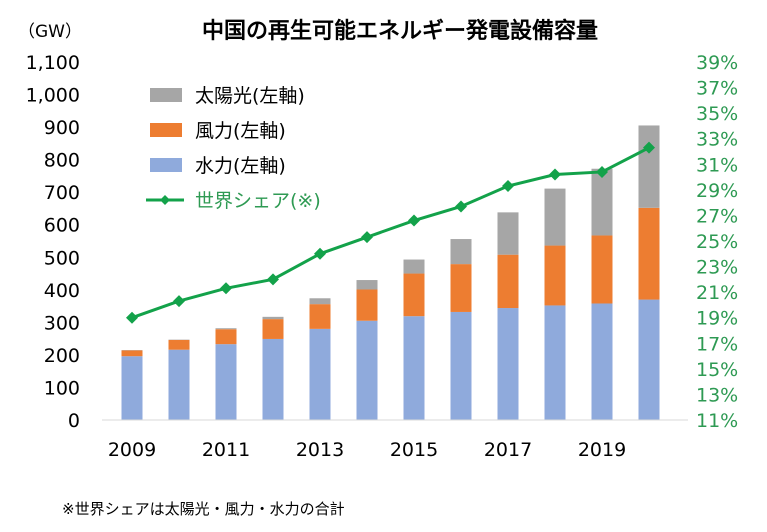  I want to click on bar-水力(左軸)-2014, so click(367, 370).